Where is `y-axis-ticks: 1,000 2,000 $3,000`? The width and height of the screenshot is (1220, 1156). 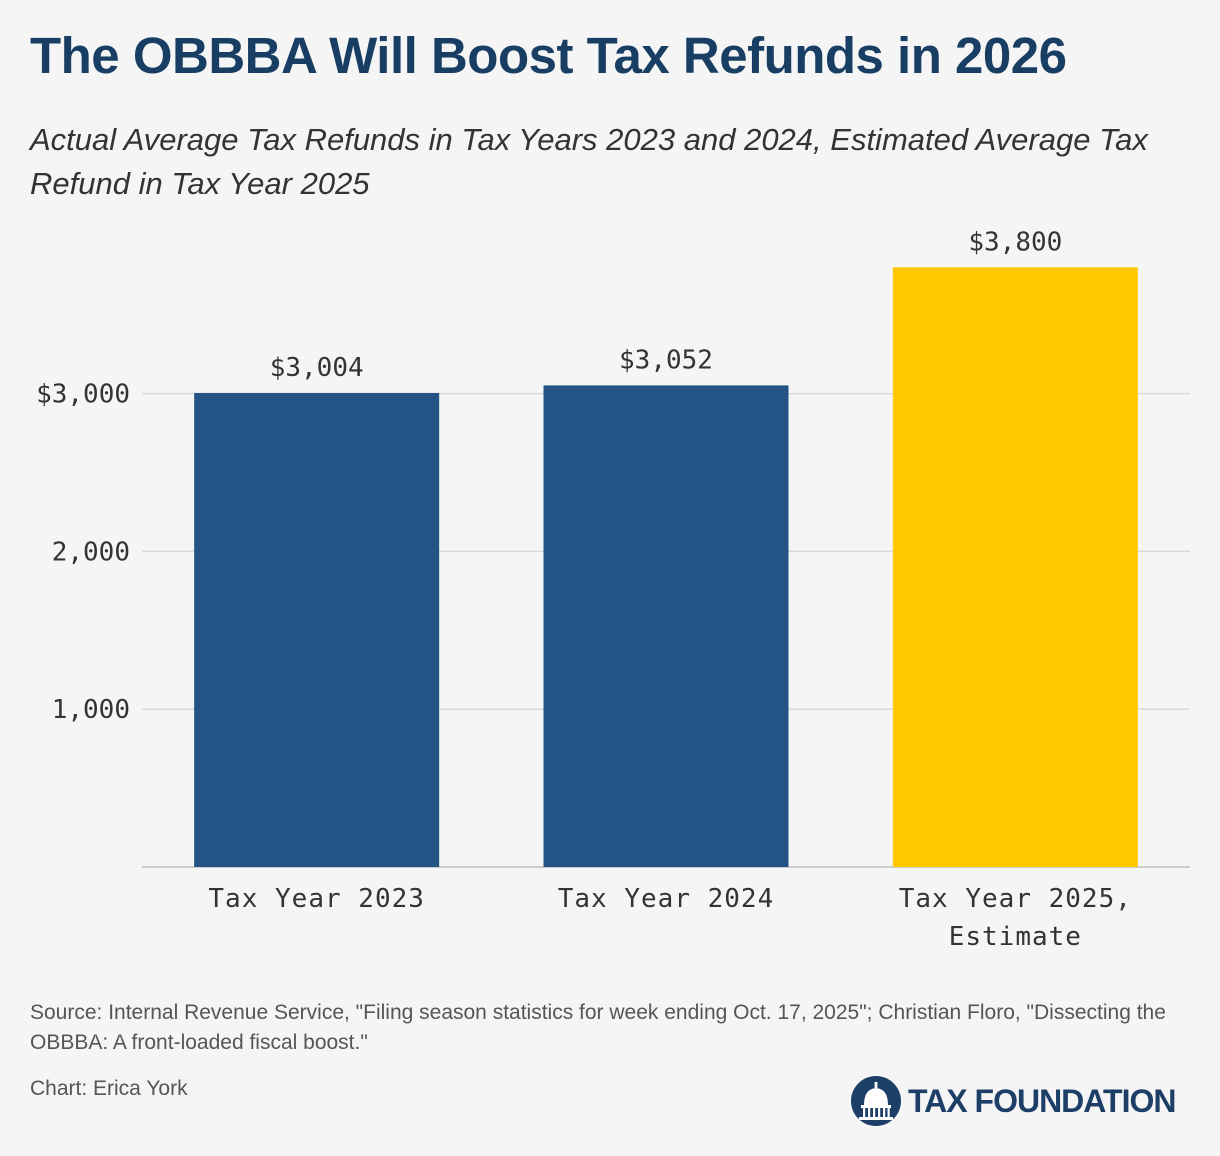 y-axis-ticks: 1,000 2,000 $3,000 is located at coordinates (83, 553).